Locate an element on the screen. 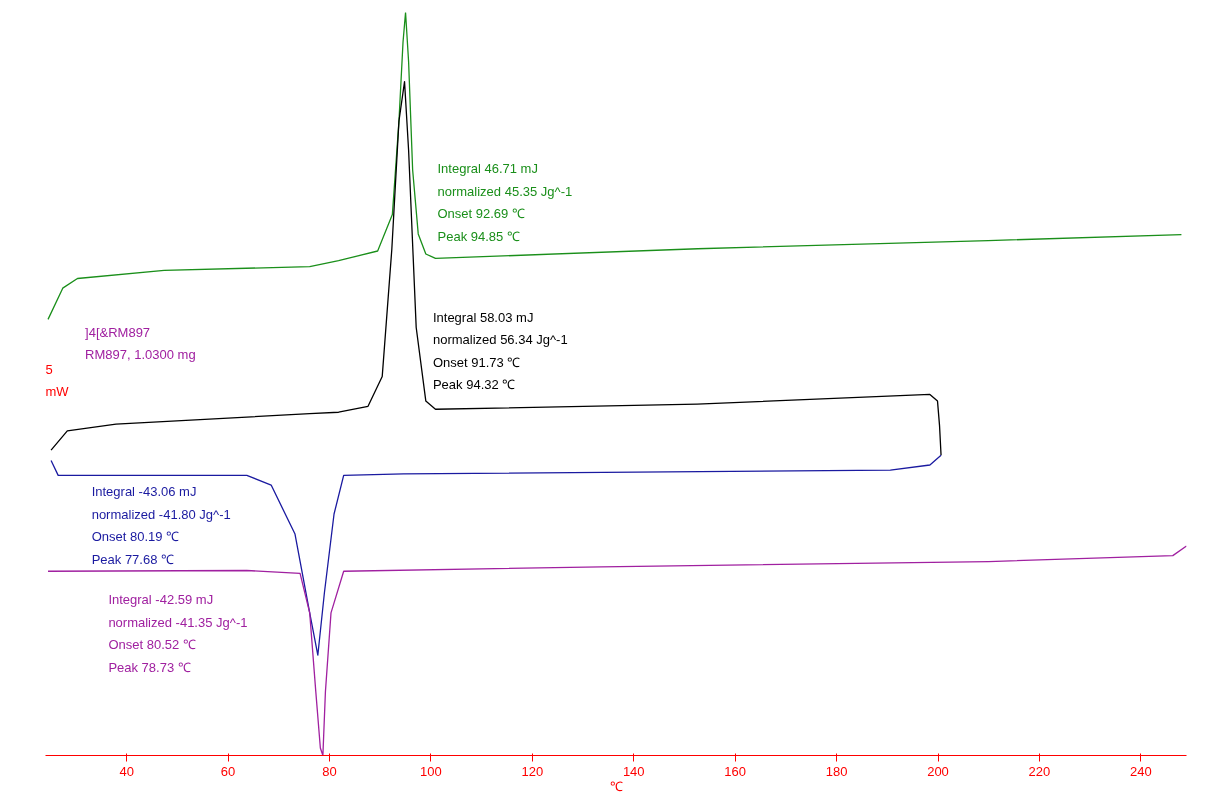  annotation: Integral -42.59 mJ normalized -41.35 Jg^-1 Onset 80.52 ℃ Peak 78.73 ℃ is located at coordinates (178, 633).